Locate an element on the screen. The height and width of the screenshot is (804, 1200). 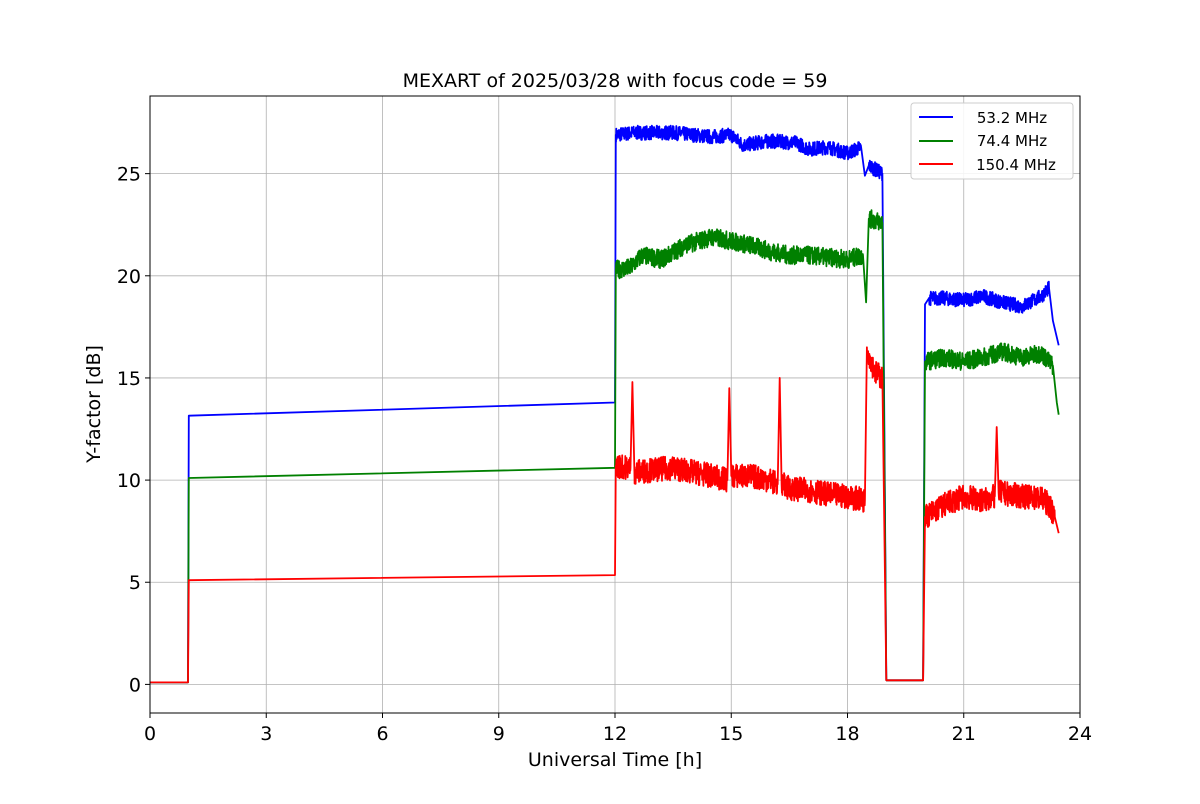
y-tick-label: 25 is located at coordinates (129, 175).